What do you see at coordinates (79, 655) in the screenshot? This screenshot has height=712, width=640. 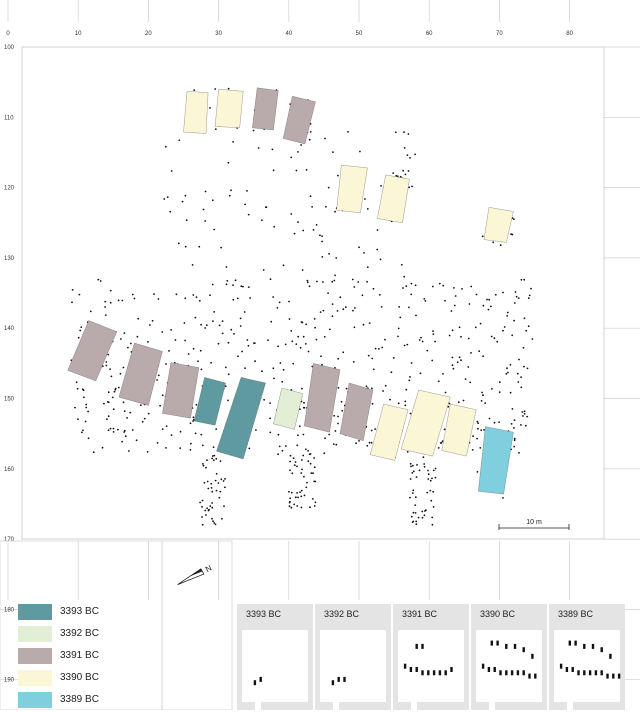 I see `legend-label: 3391 BC` at bounding box center [79, 655].